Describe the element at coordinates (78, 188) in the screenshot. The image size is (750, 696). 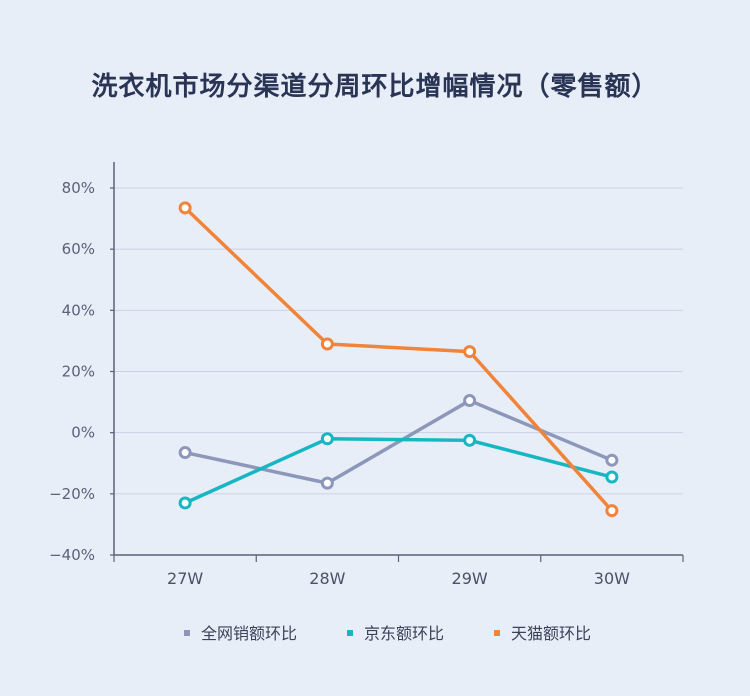
I see `y-tick-label: 80%` at that location.